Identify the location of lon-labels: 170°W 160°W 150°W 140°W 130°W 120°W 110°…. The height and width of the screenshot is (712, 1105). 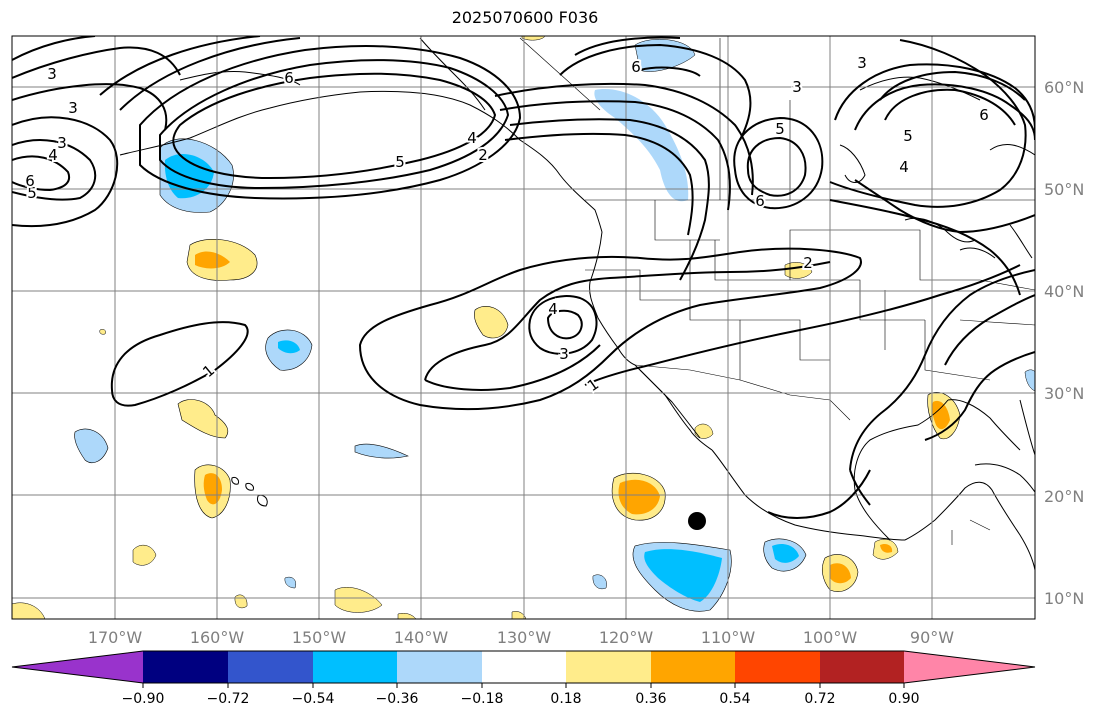
(521, 637).